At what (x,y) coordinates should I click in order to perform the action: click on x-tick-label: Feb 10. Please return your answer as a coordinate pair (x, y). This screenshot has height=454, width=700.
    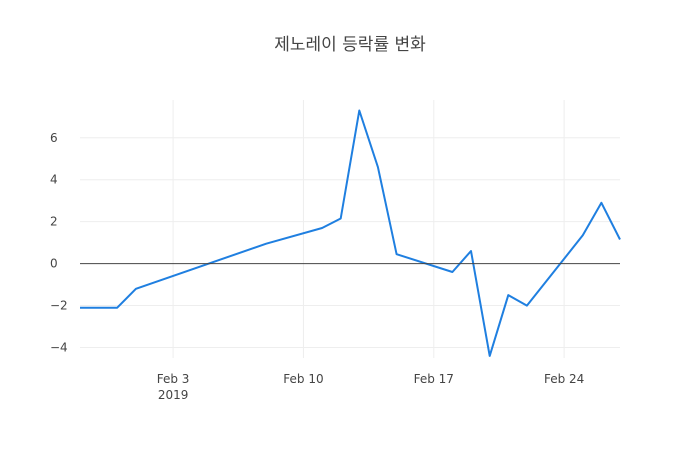
    Looking at the image, I should click on (303, 379).